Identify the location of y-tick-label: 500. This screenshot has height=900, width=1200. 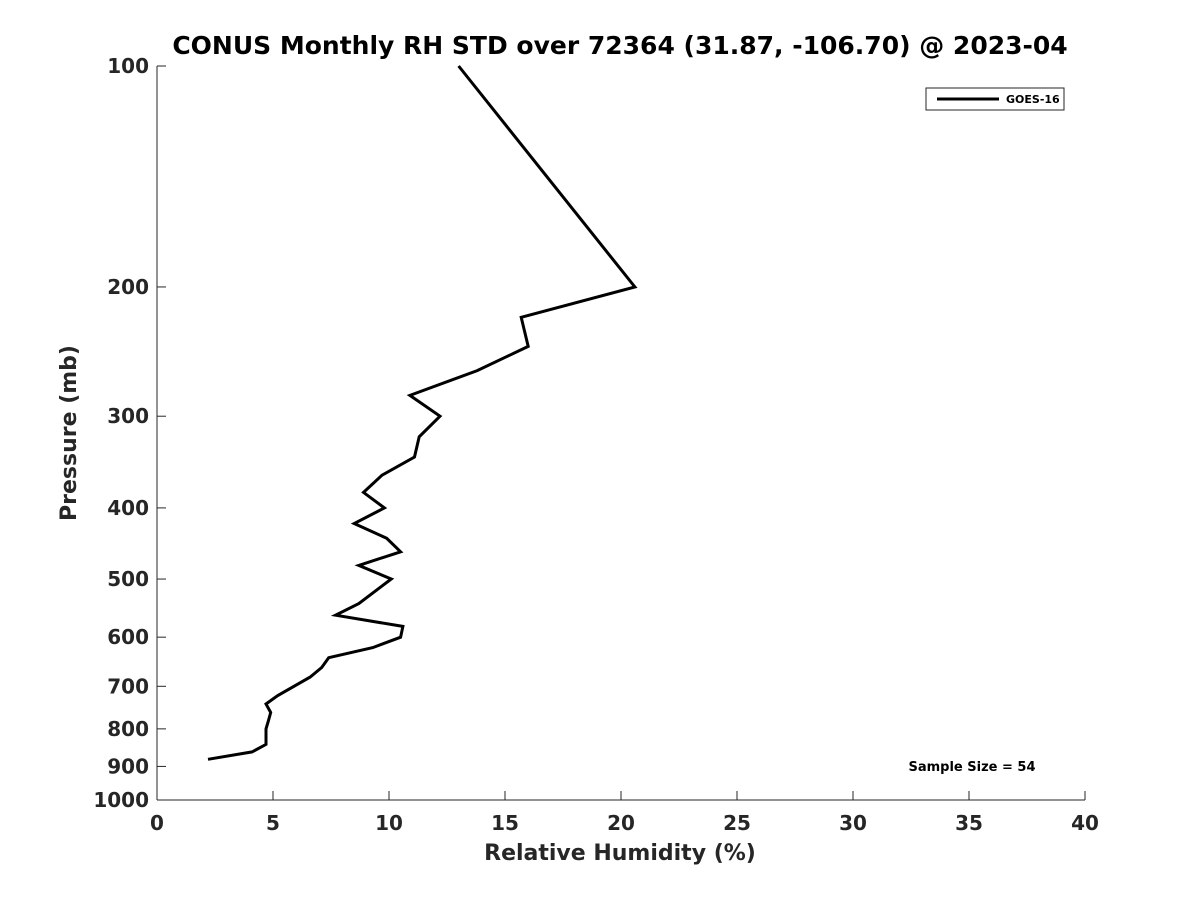
(128, 579).